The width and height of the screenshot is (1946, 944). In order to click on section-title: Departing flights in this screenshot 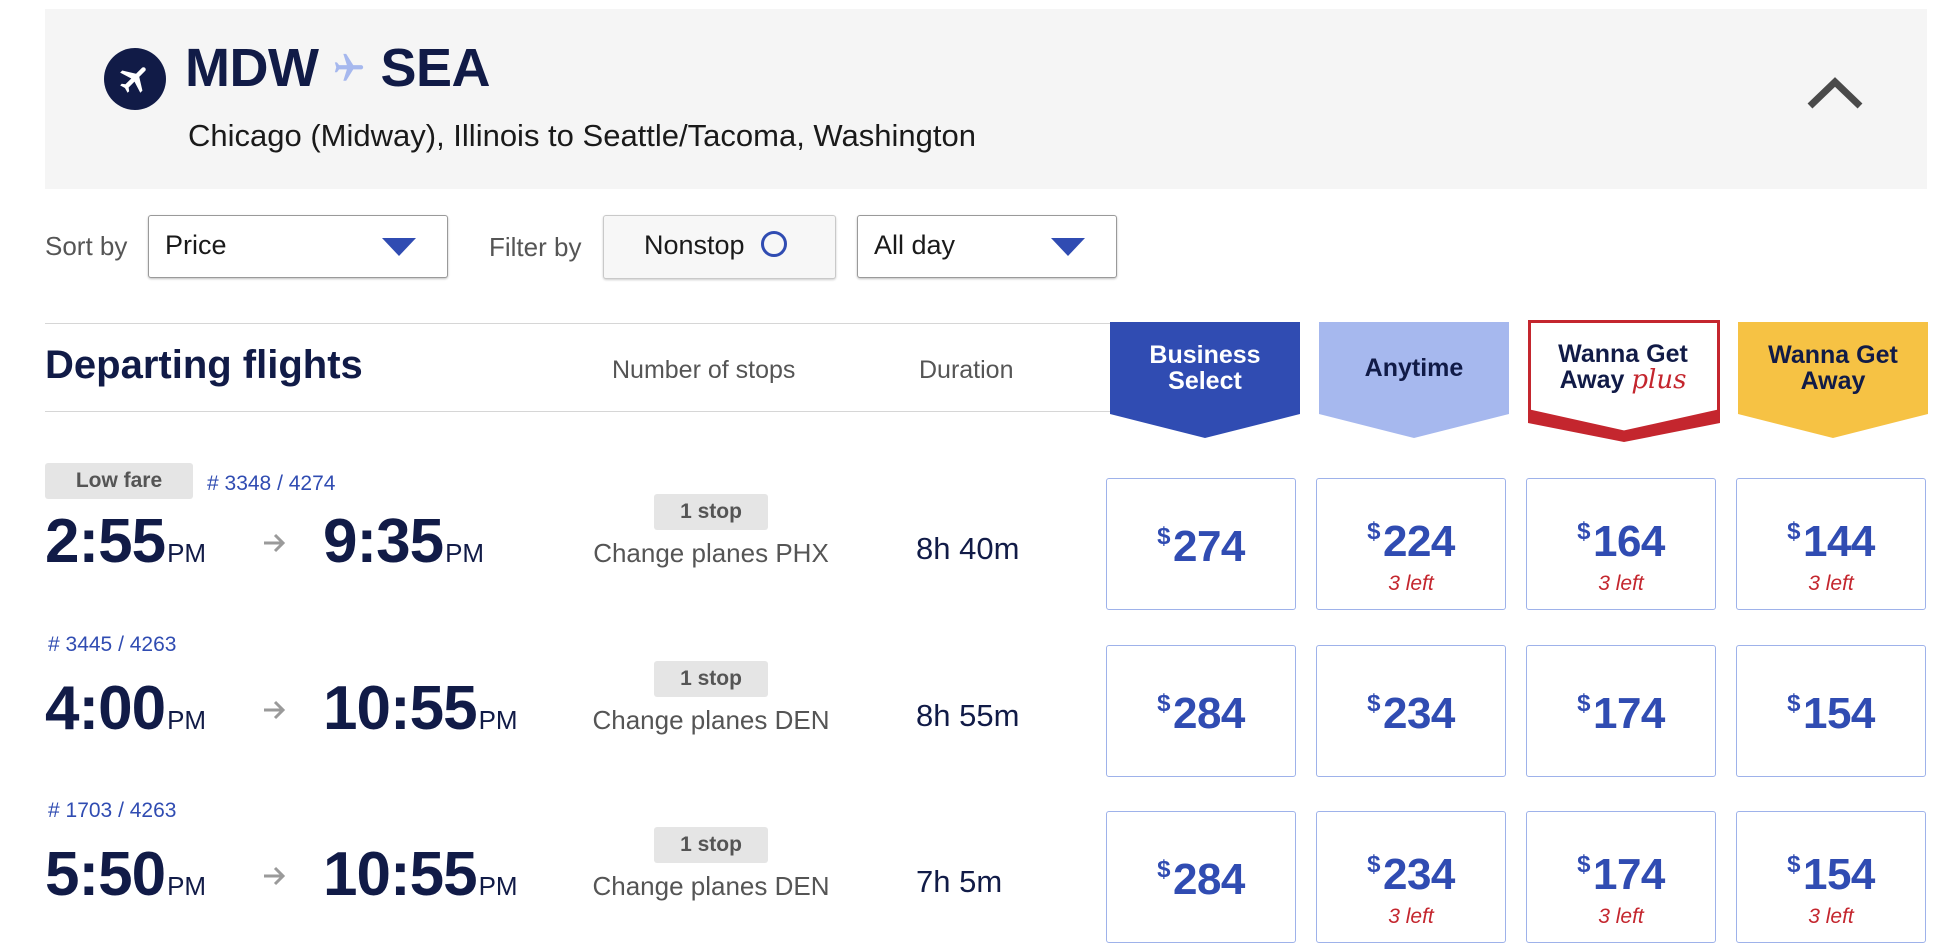, I will do `click(204, 365)`.